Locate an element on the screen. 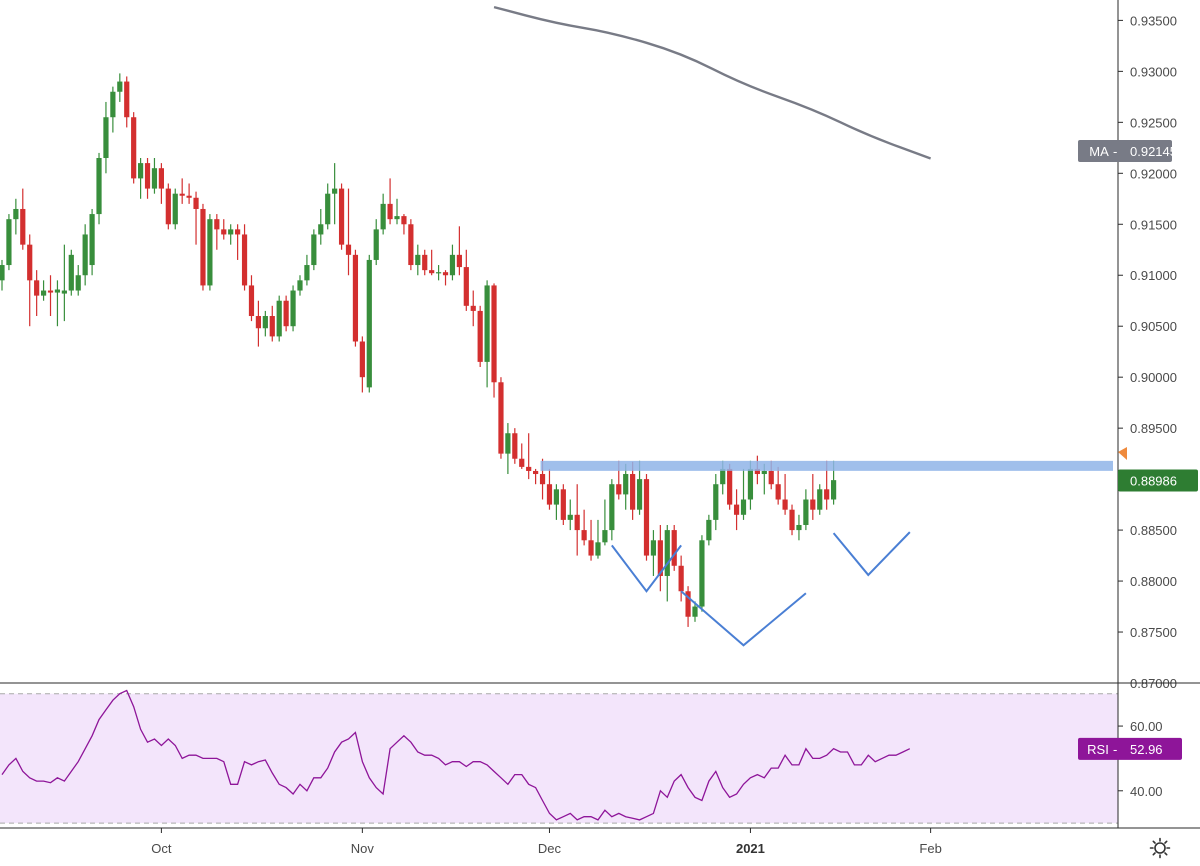 Image resolution: width=1200 pixels, height=866 pixels. time-axis: Oct Nov Dec 2021 Feb is located at coordinates (546, 842).